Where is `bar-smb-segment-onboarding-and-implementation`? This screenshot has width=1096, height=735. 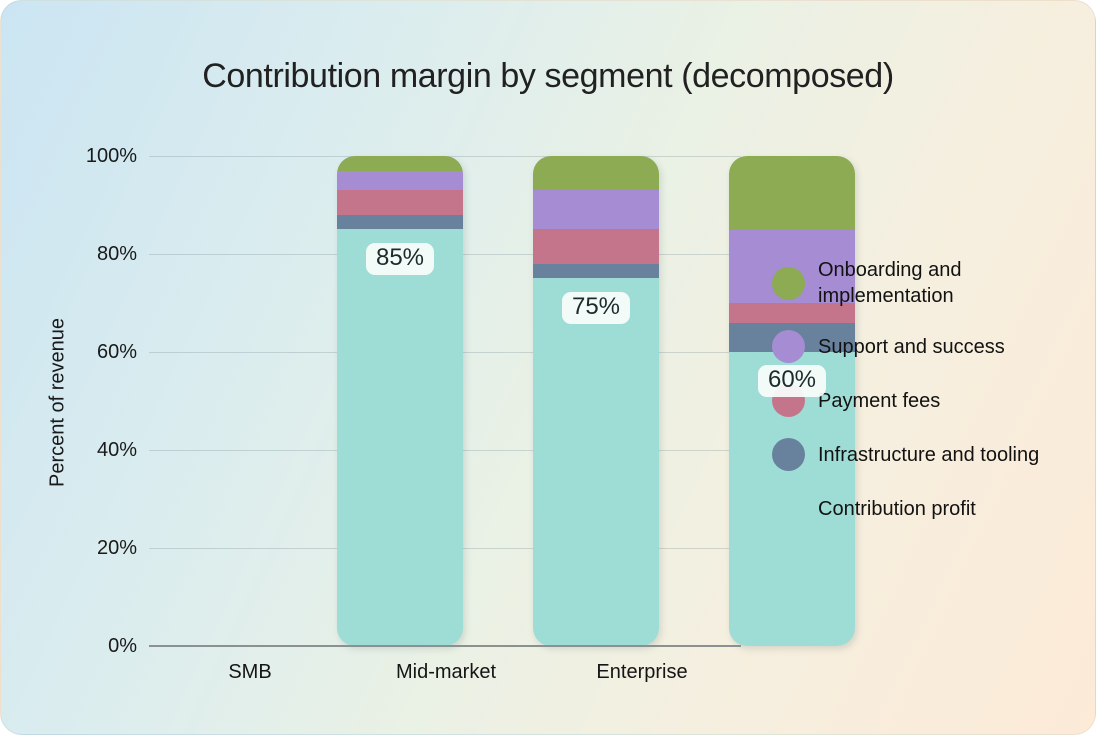 bar-smb-segment-onboarding-and-implementation is located at coordinates (400, 163).